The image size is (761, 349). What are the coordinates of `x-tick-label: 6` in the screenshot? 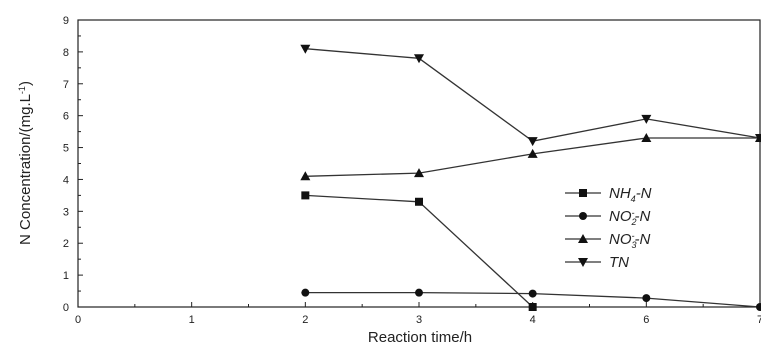 It's located at (646, 320).